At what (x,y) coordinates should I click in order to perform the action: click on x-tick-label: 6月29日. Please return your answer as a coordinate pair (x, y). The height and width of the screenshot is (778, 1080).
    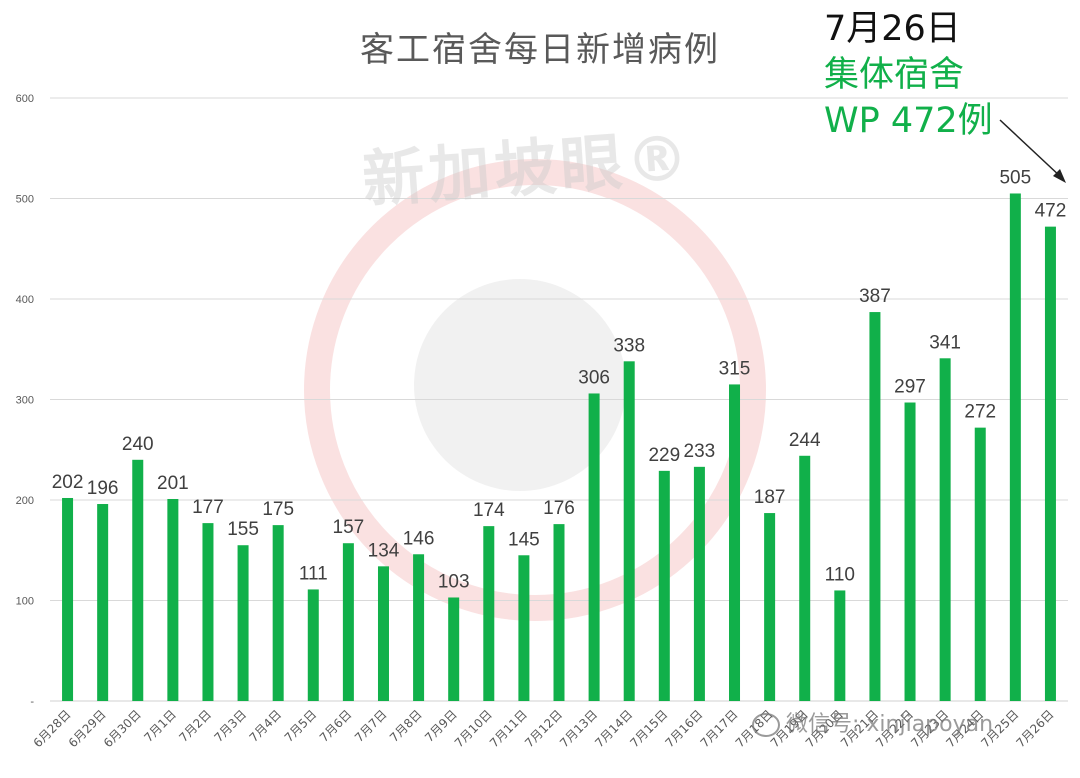
    Looking at the image, I should click on (87, 728).